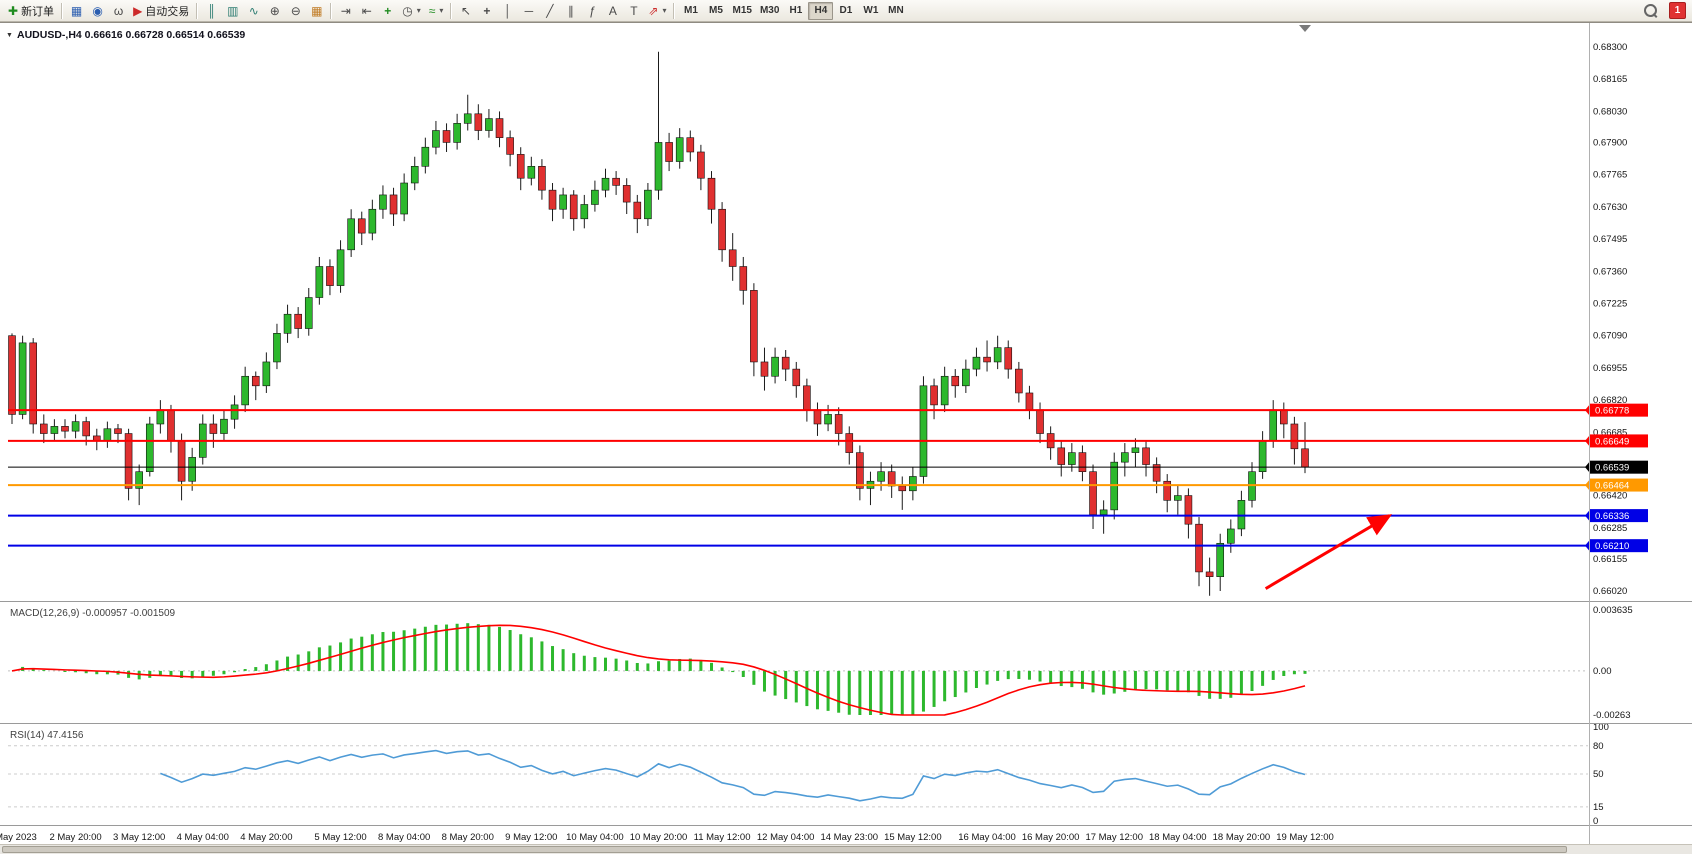  I want to click on timeframe-button-d1: D1, so click(845, 11).